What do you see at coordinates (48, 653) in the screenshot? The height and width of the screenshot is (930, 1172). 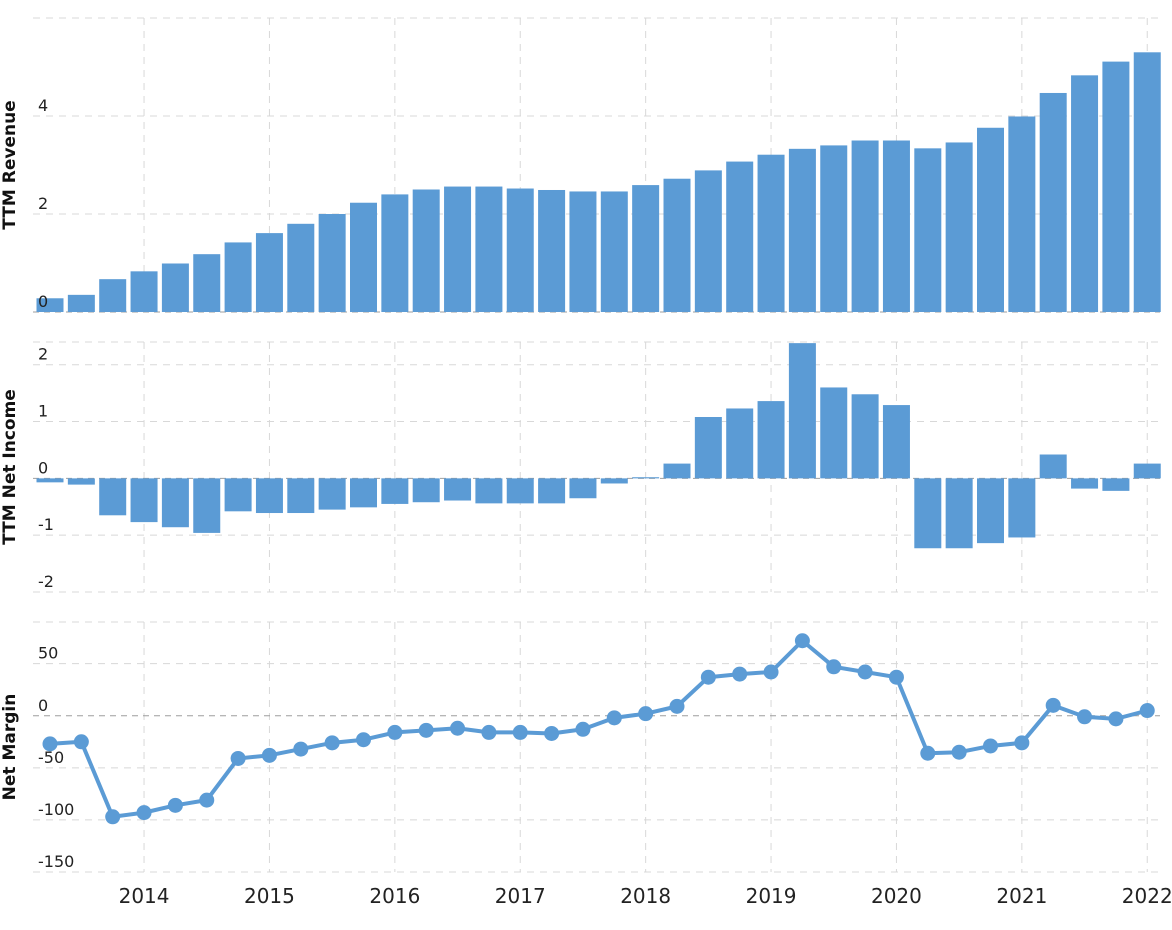 I see `net_margin-y-tick-label: 50` at bounding box center [48, 653].